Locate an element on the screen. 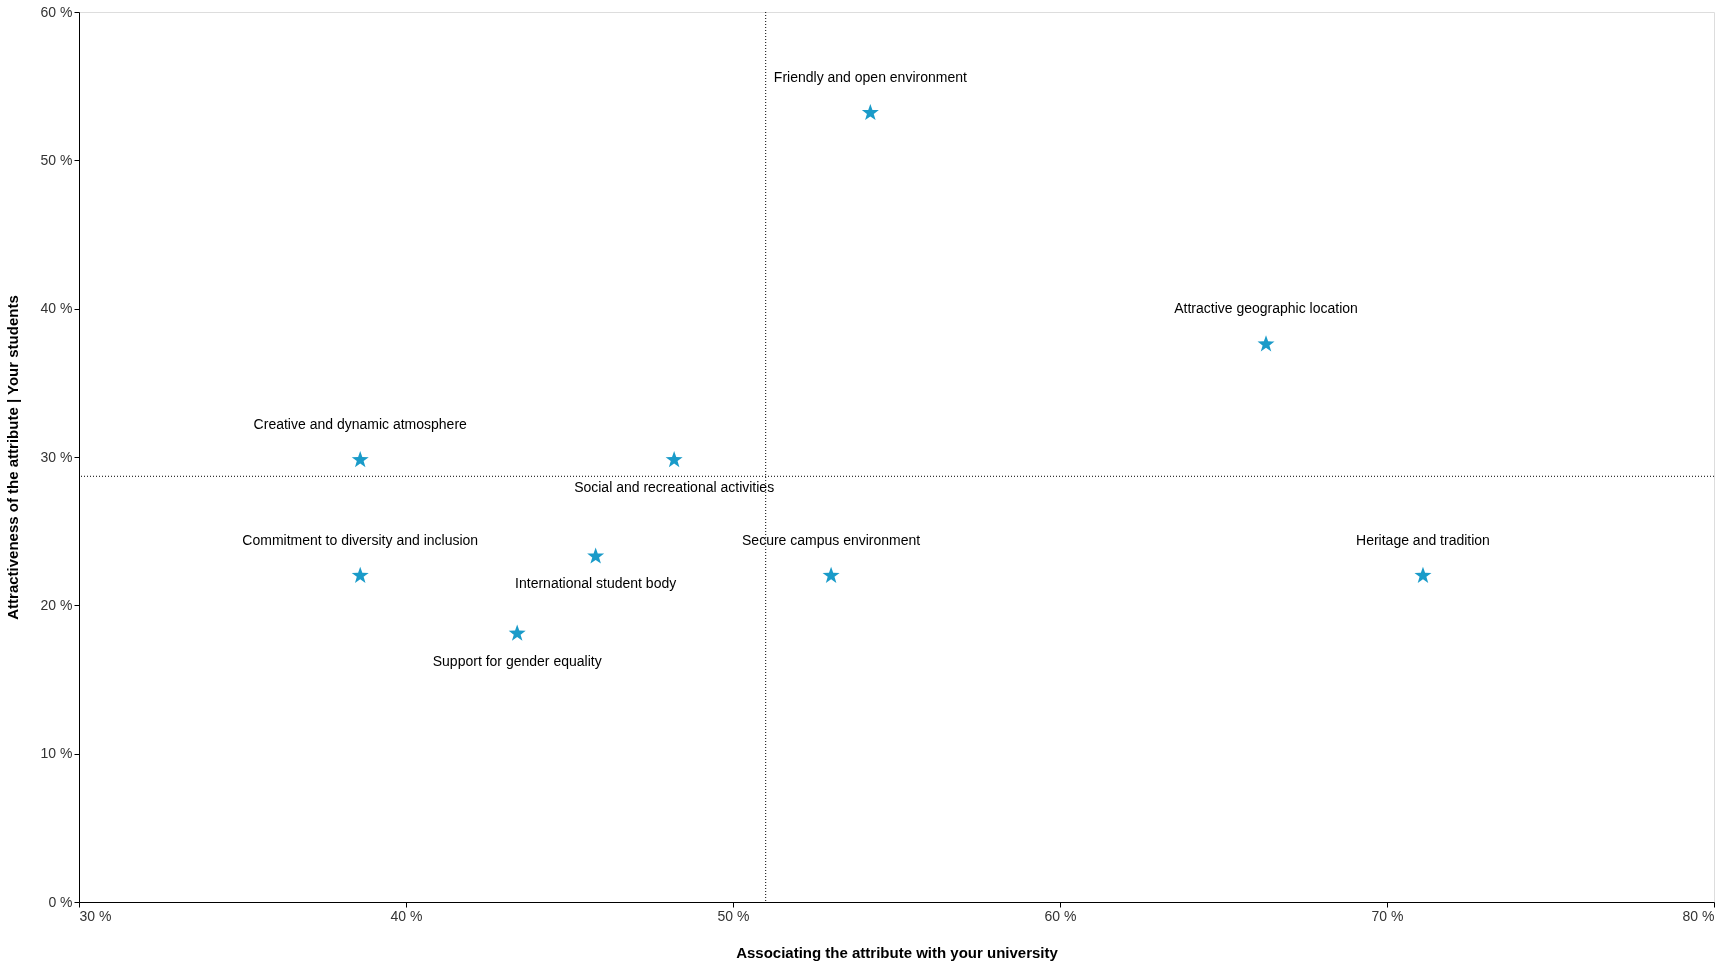  annotation: International student body is located at coordinates (596, 583).